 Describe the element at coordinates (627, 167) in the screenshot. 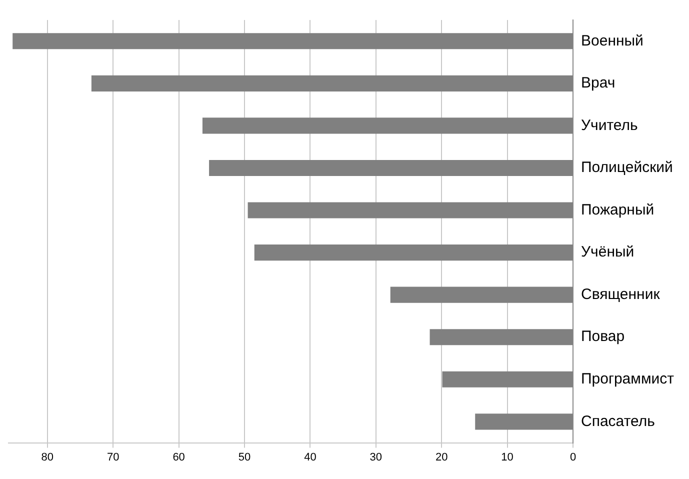

I see `y-tick-label: Полицейский` at that location.